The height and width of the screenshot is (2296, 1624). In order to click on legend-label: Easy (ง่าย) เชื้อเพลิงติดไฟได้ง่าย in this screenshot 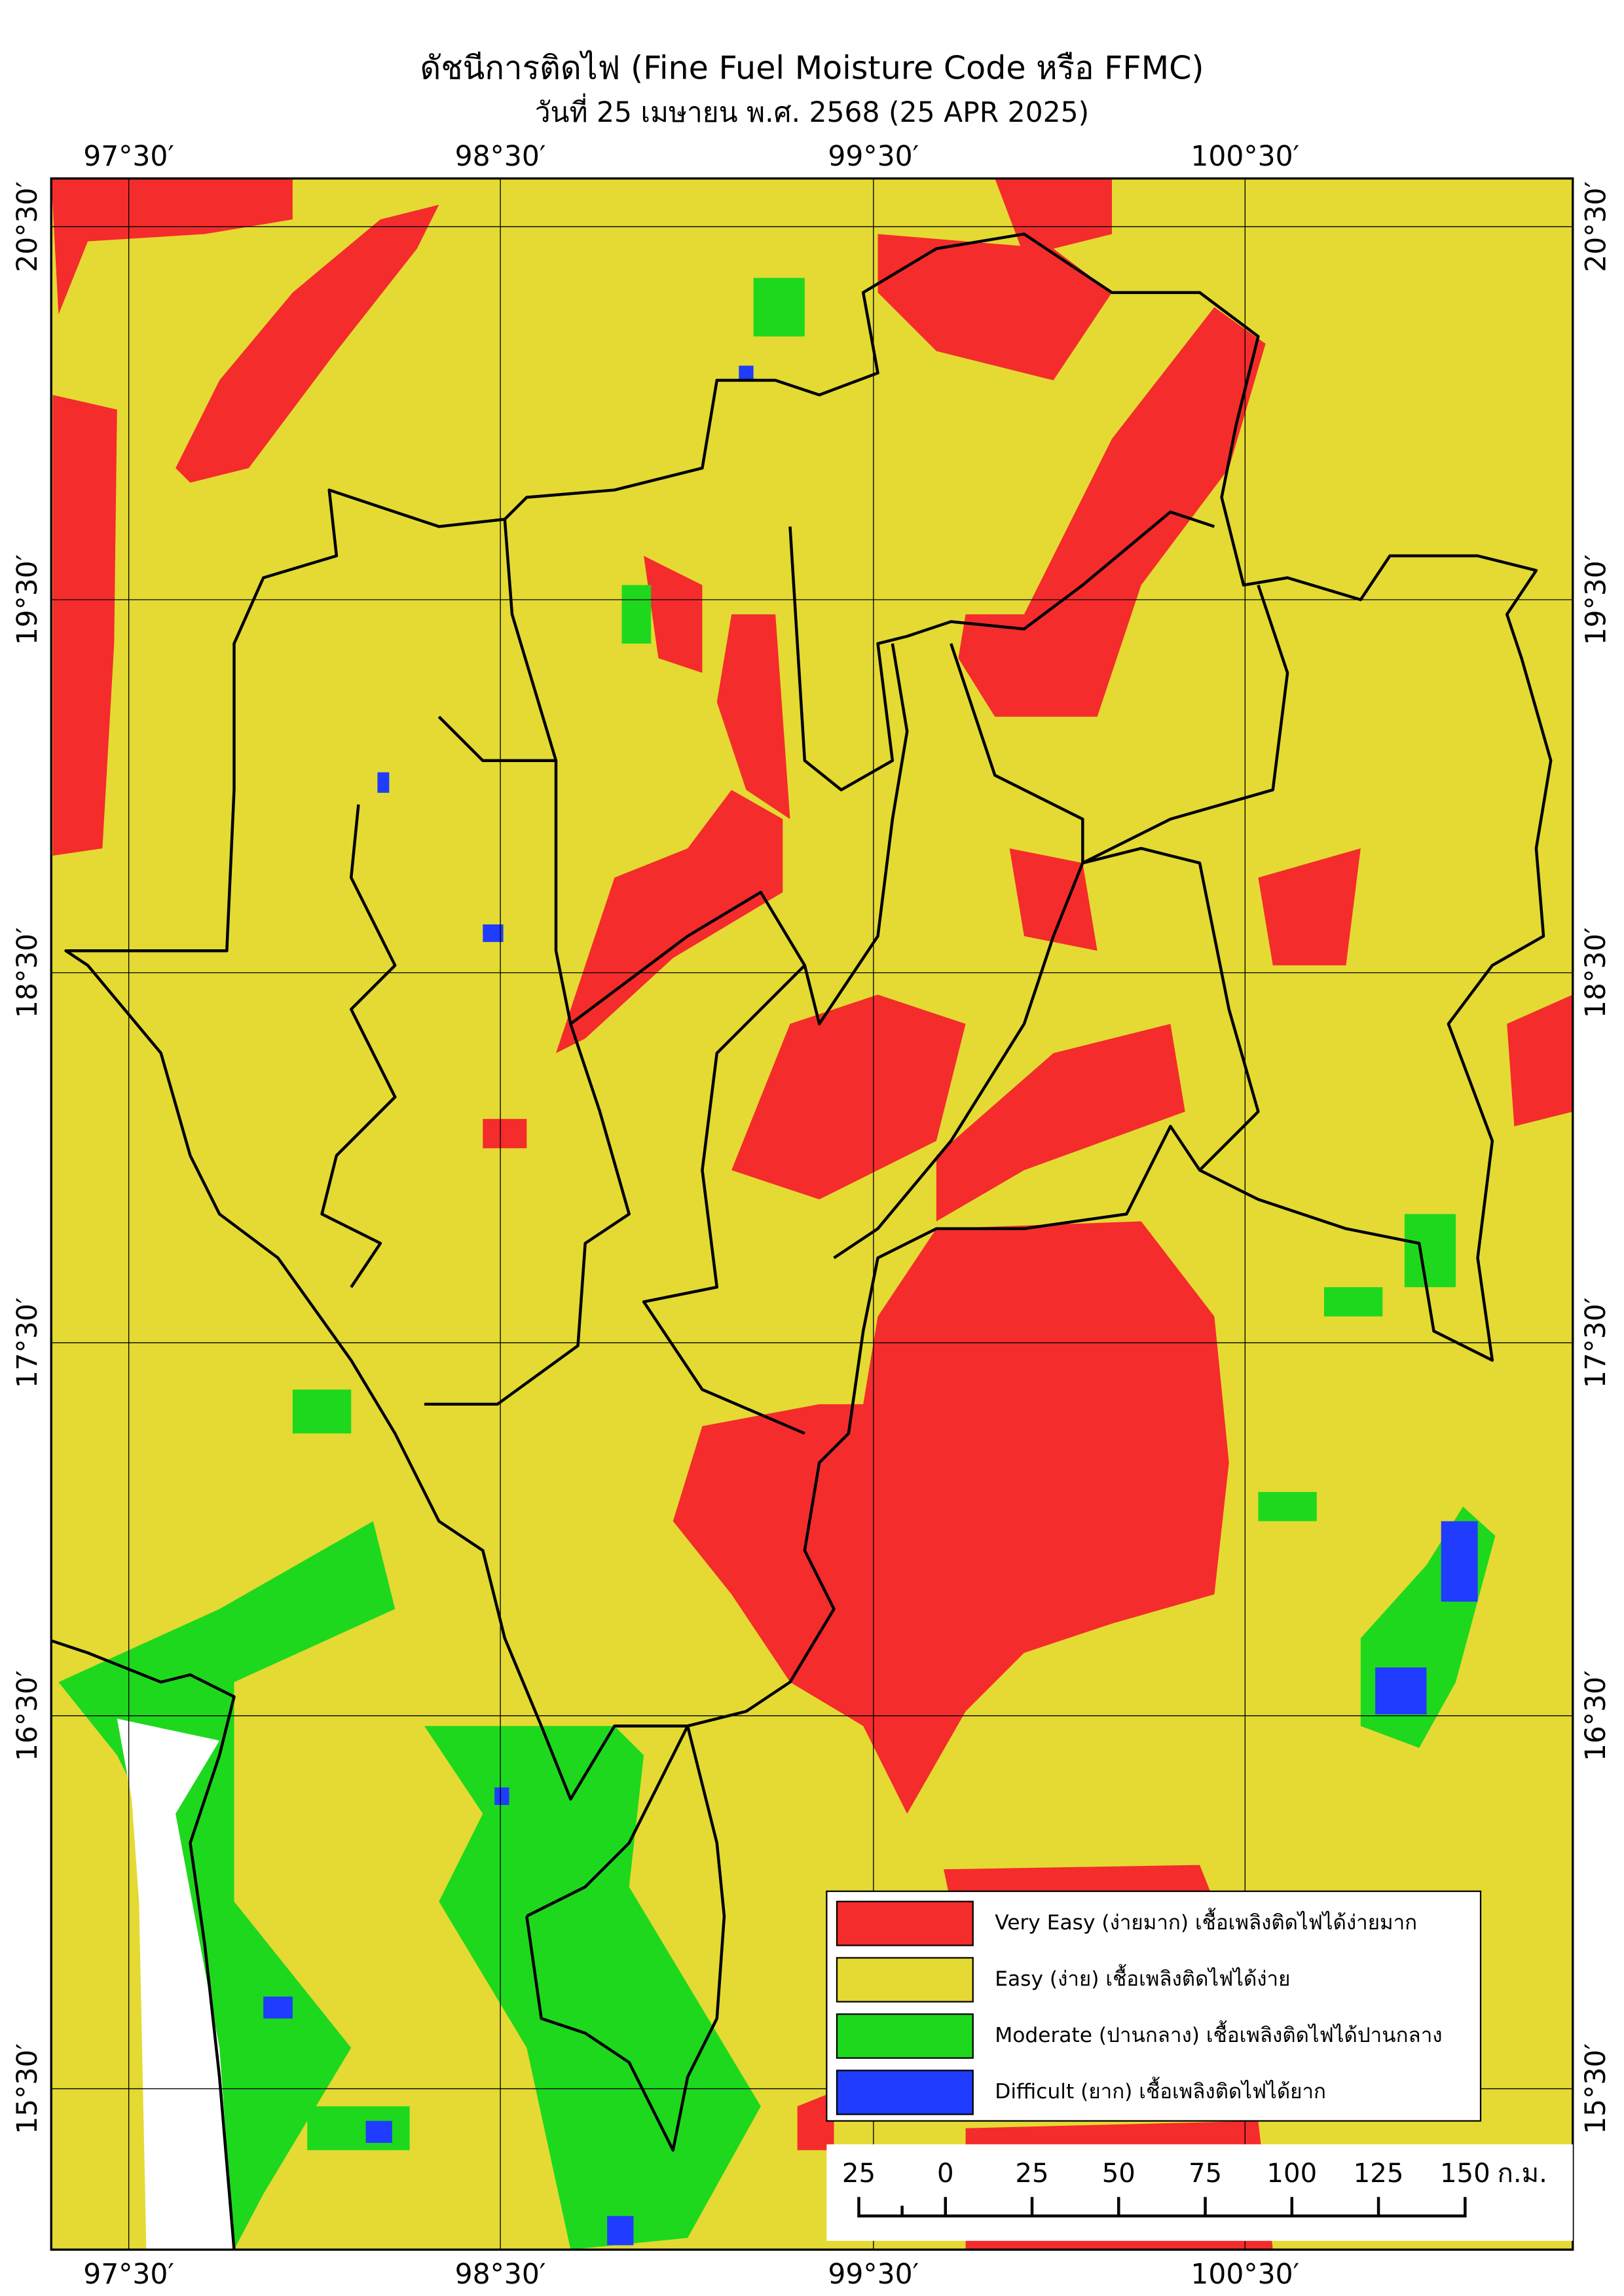, I will do `click(1142, 1977)`.